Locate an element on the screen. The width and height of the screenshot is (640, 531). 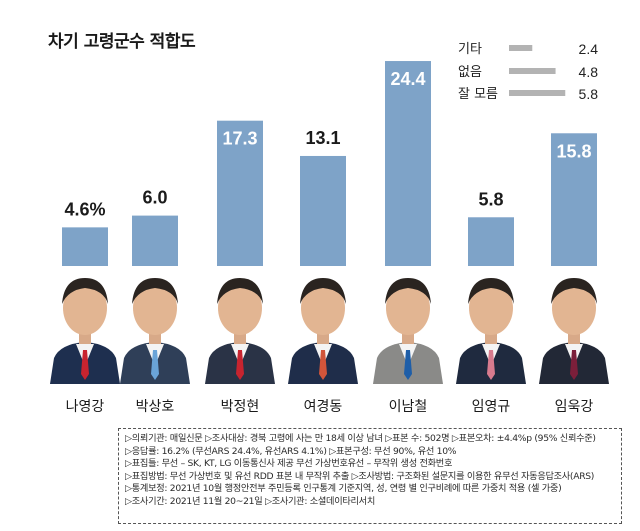
candidate-name: 임영규 is located at coordinates (491, 407).